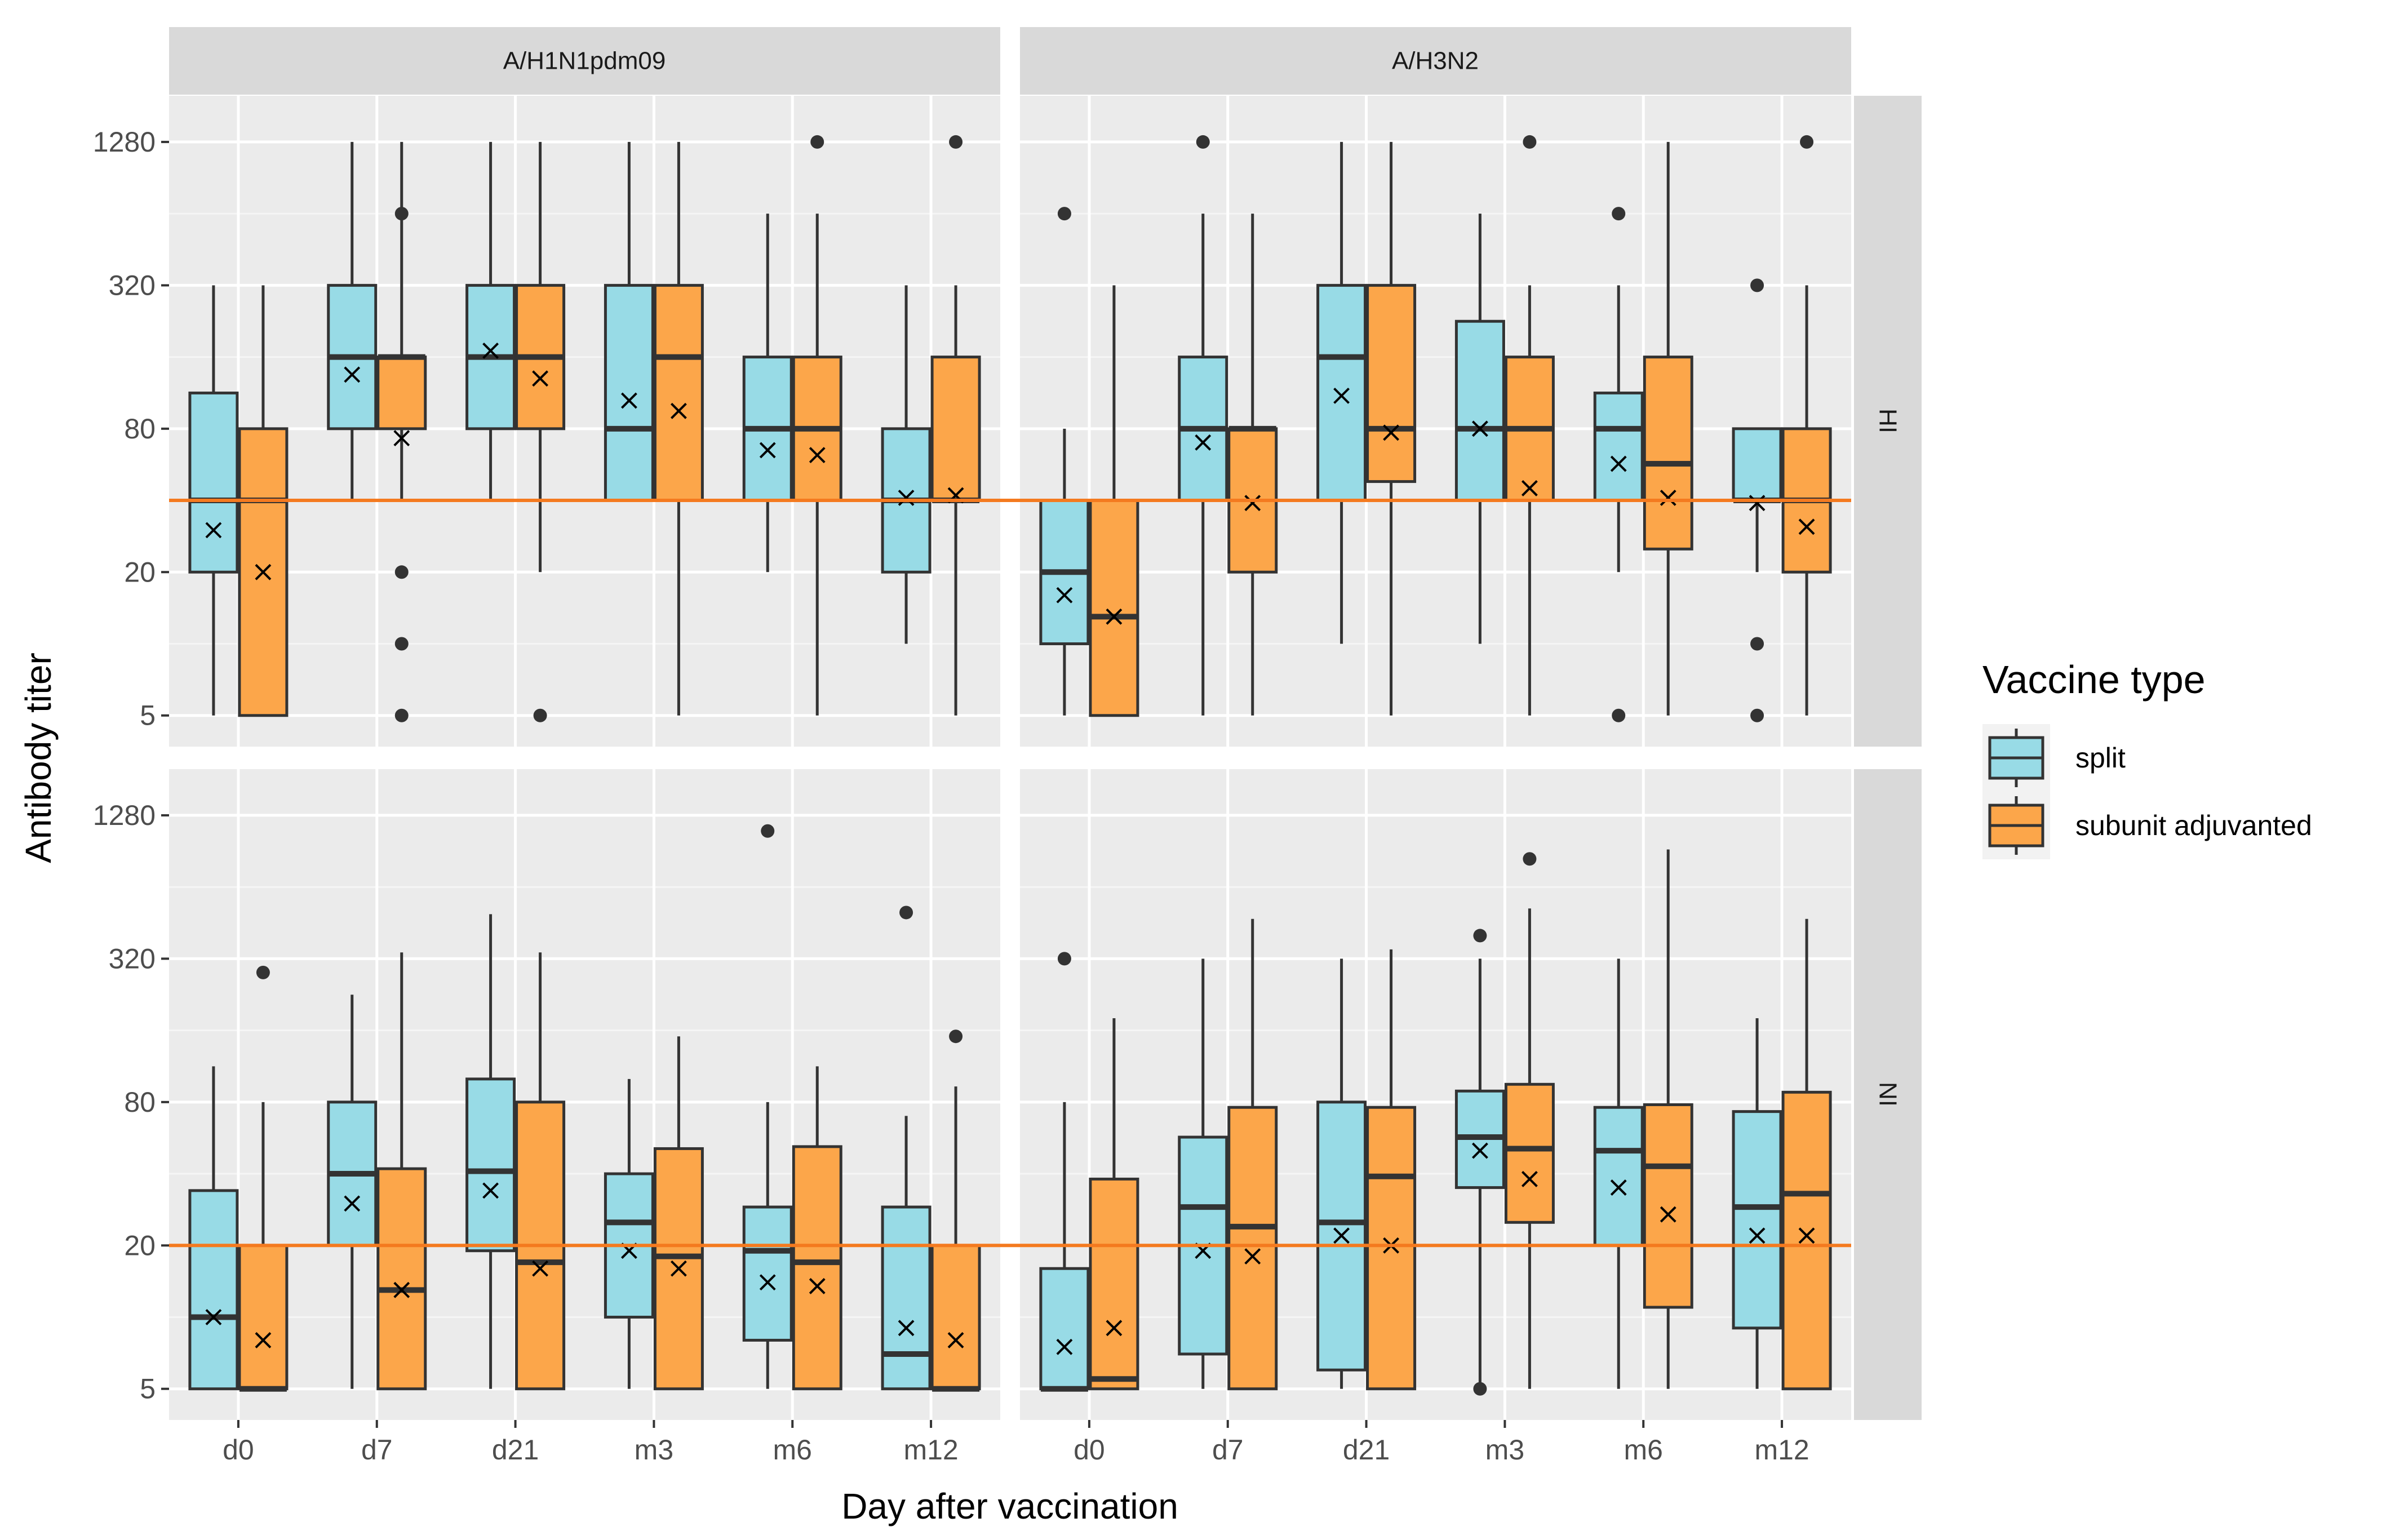 The image size is (2382, 1540). I want to click on y-axis-hi: 5 20 80 320 1280, so click(131, 428).